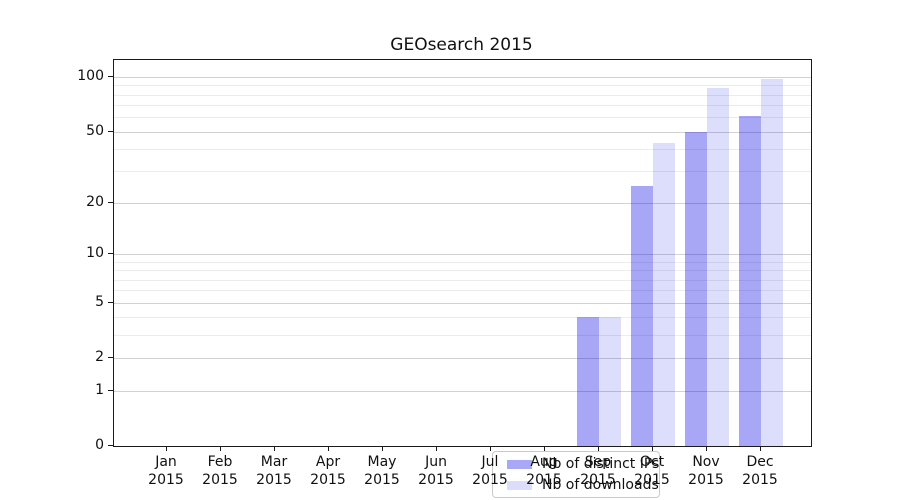  What do you see at coordinates (220, 448) in the screenshot?
I see `x-tick-mark-feb` at bounding box center [220, 448].